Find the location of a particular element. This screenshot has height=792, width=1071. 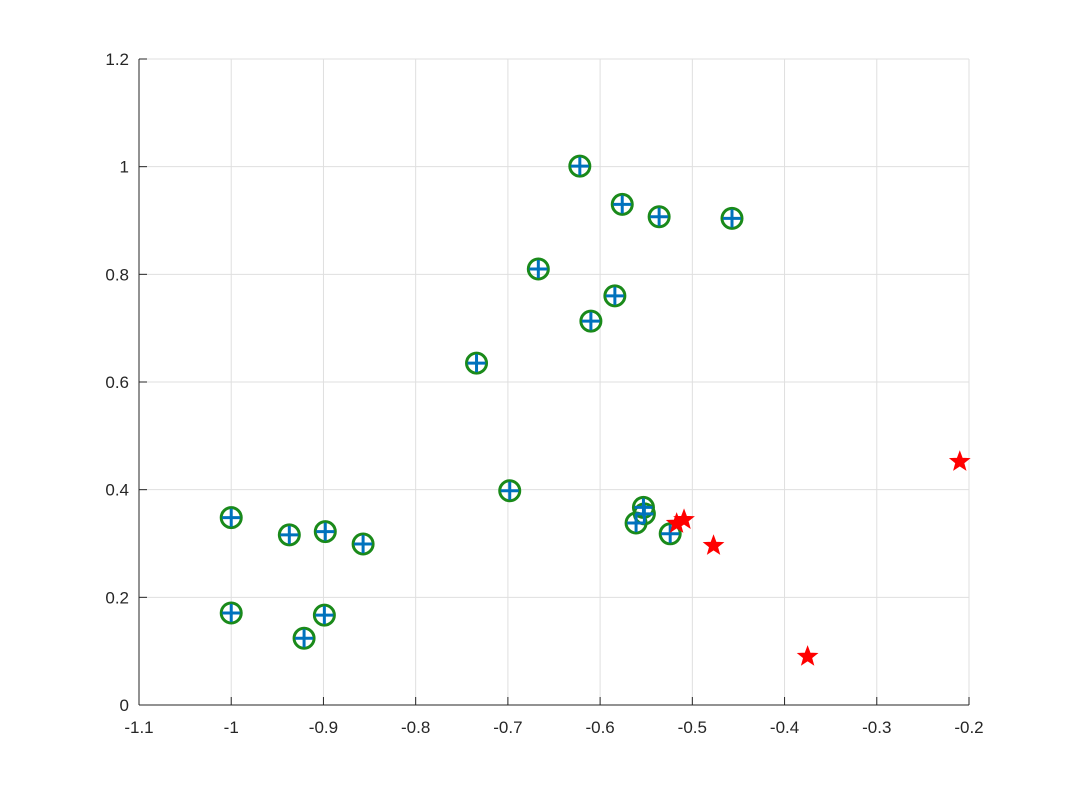

y-tick-label: 0.8 is located at coordinates (117, 274).